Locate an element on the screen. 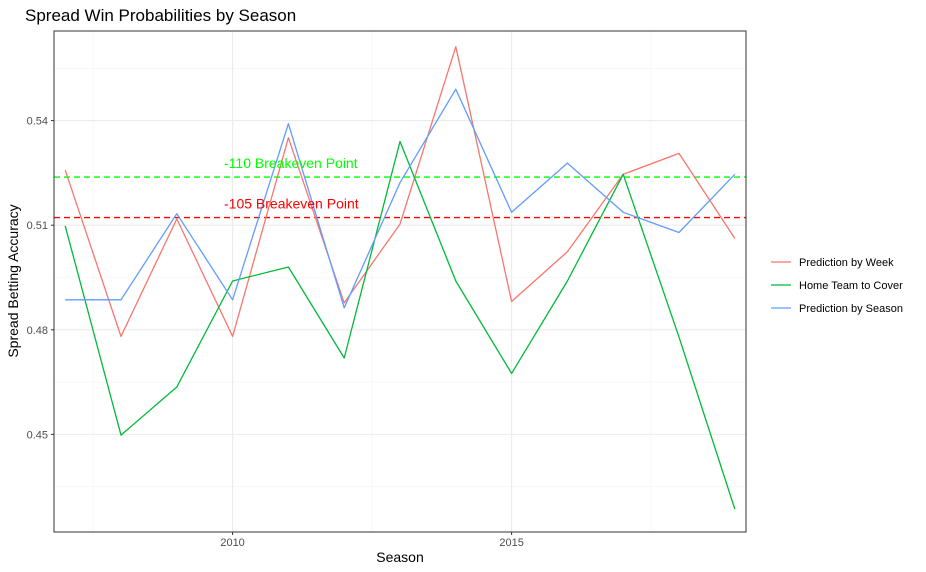  y-tick-label: 0.54 is located at coordinates (37, 122).